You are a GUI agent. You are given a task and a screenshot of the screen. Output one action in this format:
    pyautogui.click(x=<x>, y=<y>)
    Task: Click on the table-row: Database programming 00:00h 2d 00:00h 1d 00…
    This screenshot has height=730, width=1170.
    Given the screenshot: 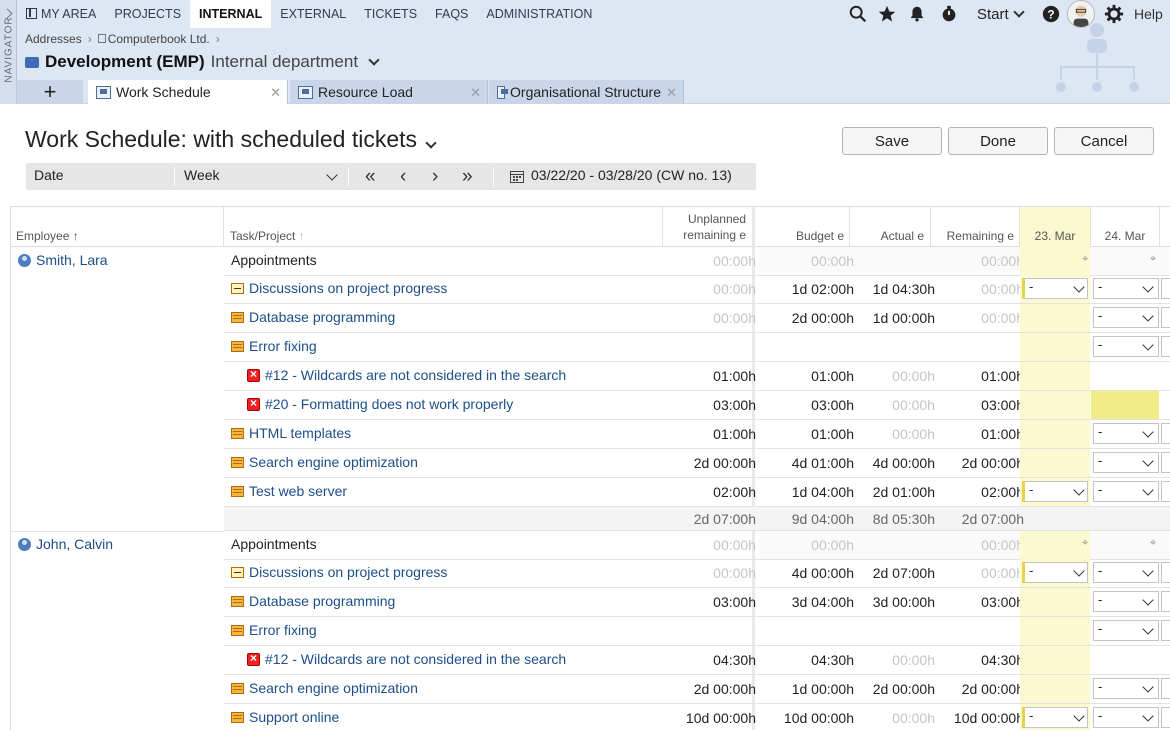 What is the action you would take?
    pyautogui.click(x=697, y=318)
    